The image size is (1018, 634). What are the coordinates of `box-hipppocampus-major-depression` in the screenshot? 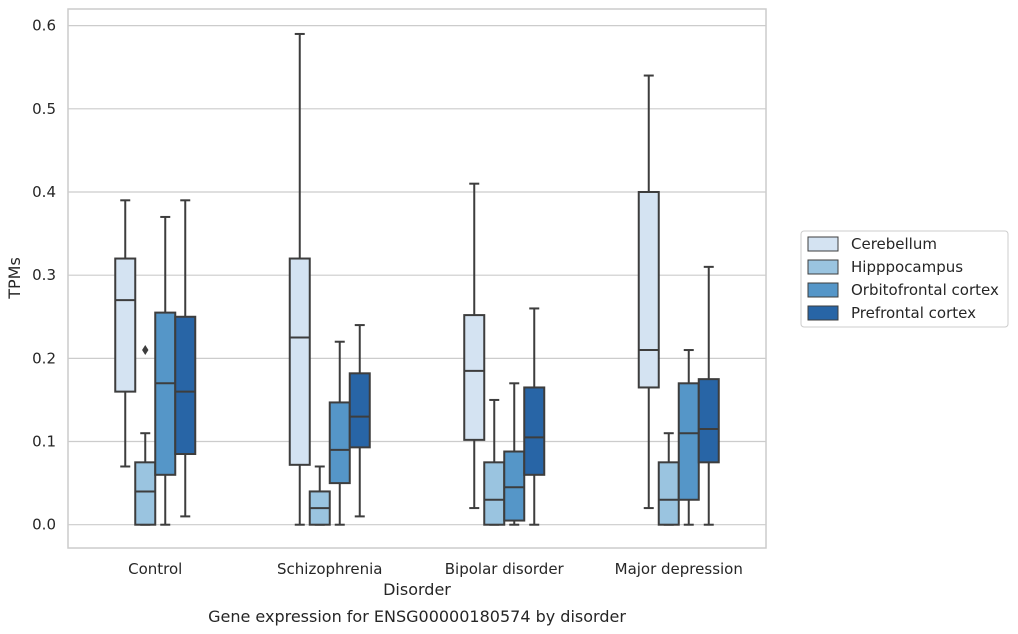 It's located at (668, 479).